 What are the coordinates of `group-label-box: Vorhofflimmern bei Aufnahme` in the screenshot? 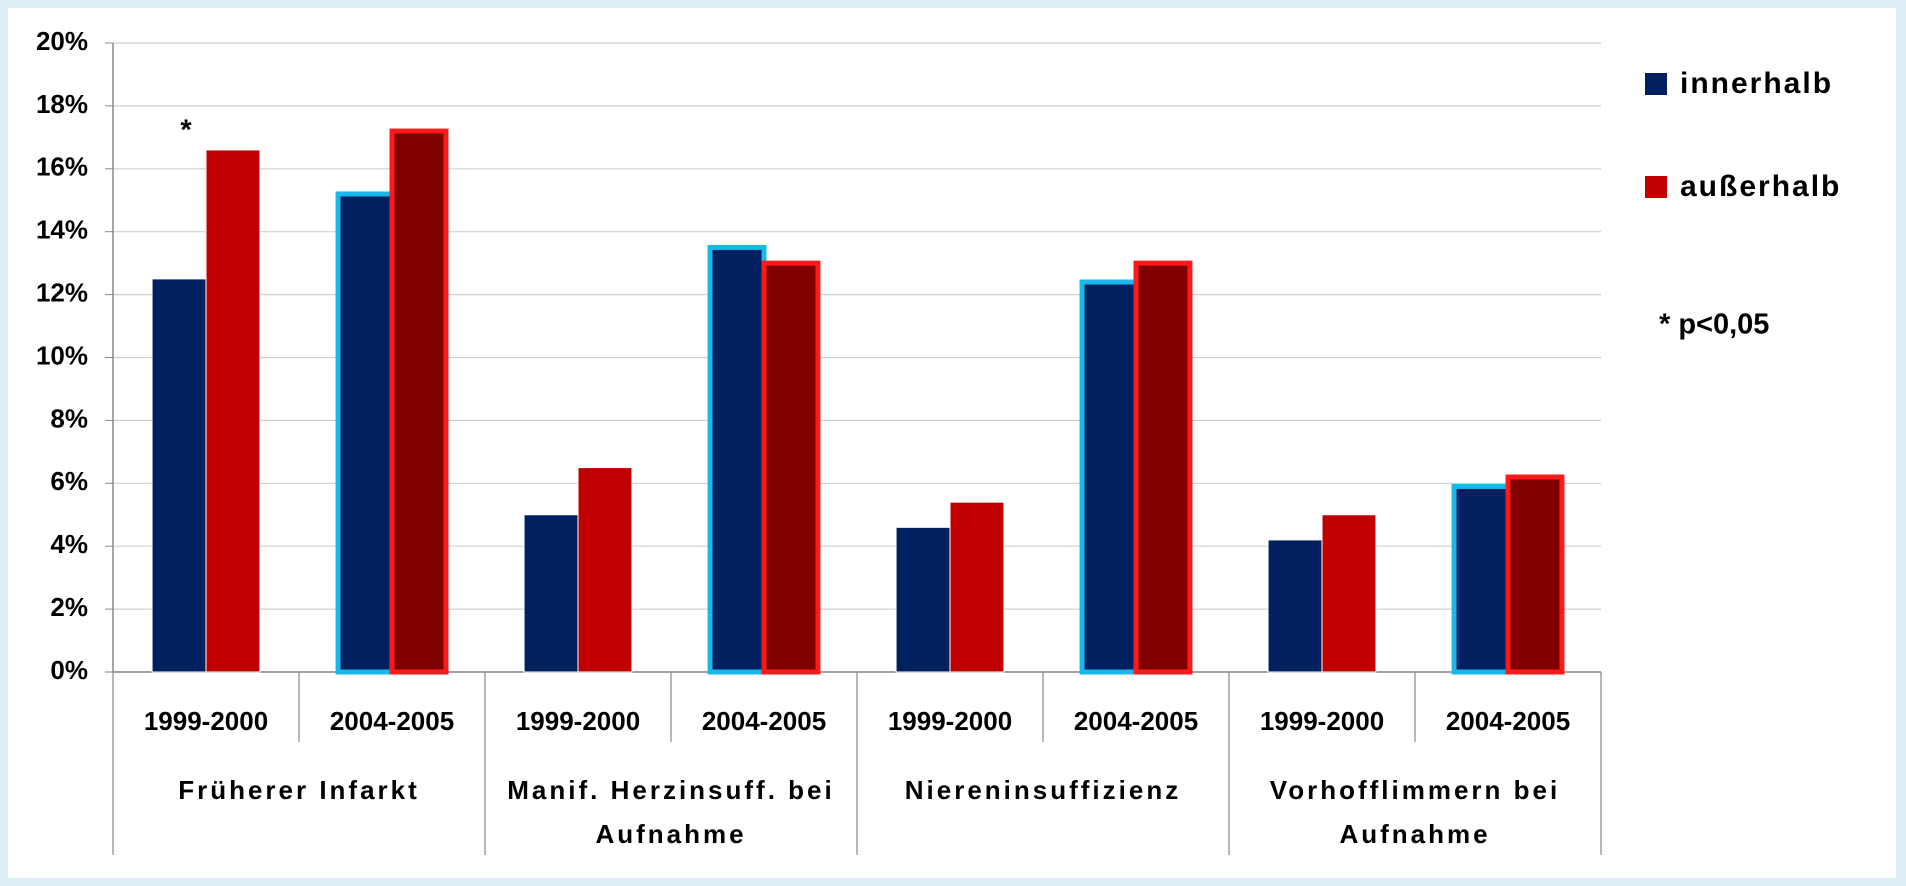 It's located at (1415, 812).